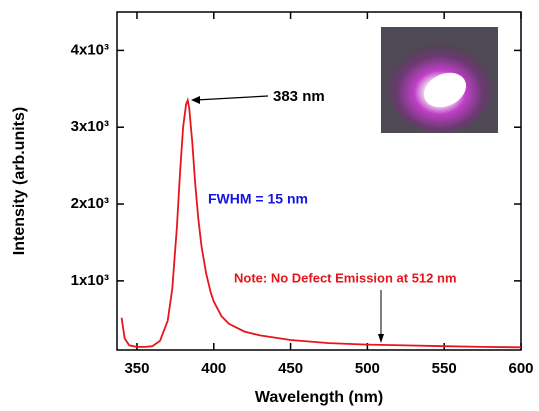  What do you see at coordinates (19, 181) in the screenshot?
I see `y-axis-label: Intensity (arb.units)` at bounding box center [19, 181].